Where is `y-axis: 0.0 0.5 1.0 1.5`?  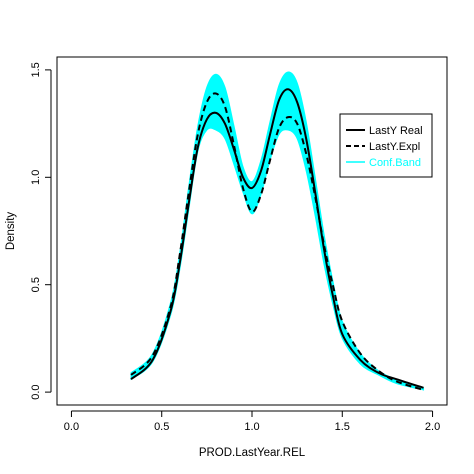 y-axis: 0.0 0.5 1.0 1.5 is located at coordinates (41, 231).